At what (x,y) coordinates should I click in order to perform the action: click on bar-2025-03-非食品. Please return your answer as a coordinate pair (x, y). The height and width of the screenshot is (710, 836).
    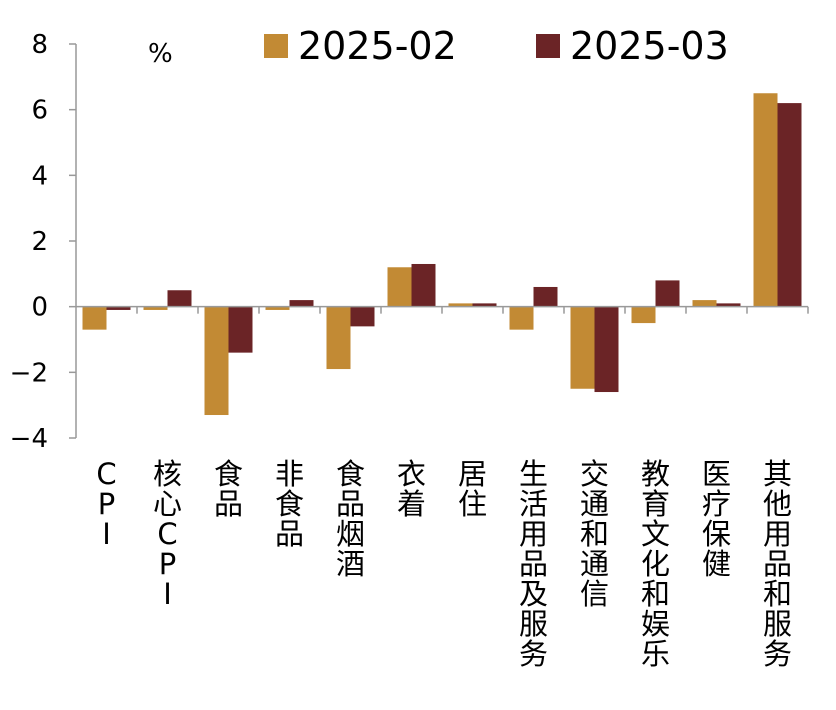
    Looking at the image, I should click on (301, 303).